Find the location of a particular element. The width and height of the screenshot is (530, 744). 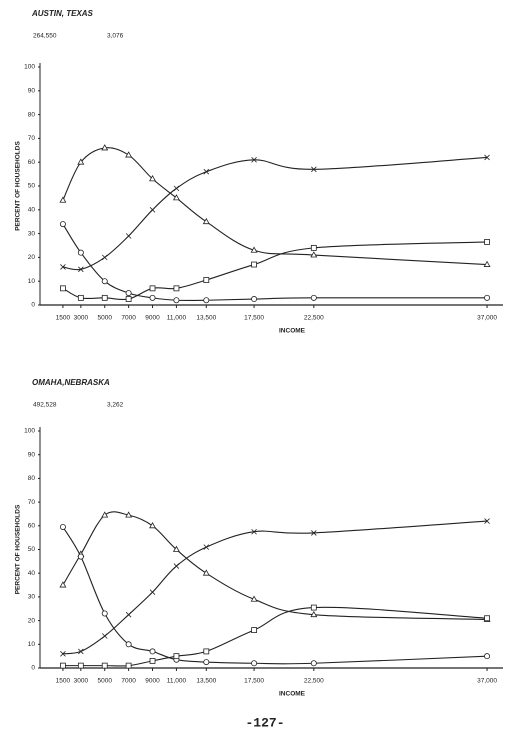

annotation: 492,528 is located at coordinates (45, 405).